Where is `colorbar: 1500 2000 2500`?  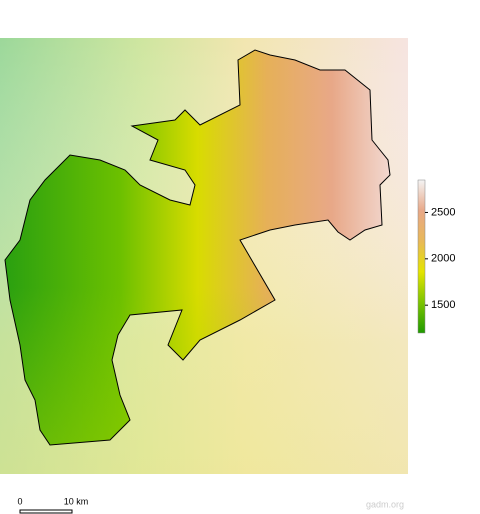 colorbar: 1500 2000 2500 is located at coordinates (436, 256).